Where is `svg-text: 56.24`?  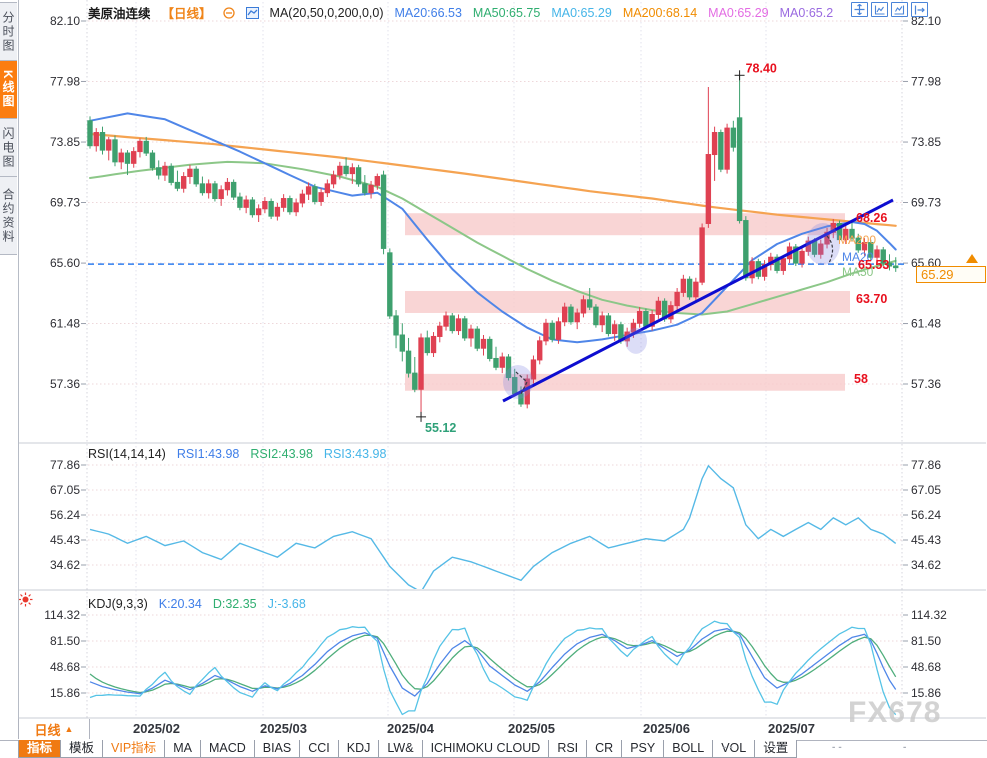 svg-text: 56.24 is located at coordinates (65, 515).